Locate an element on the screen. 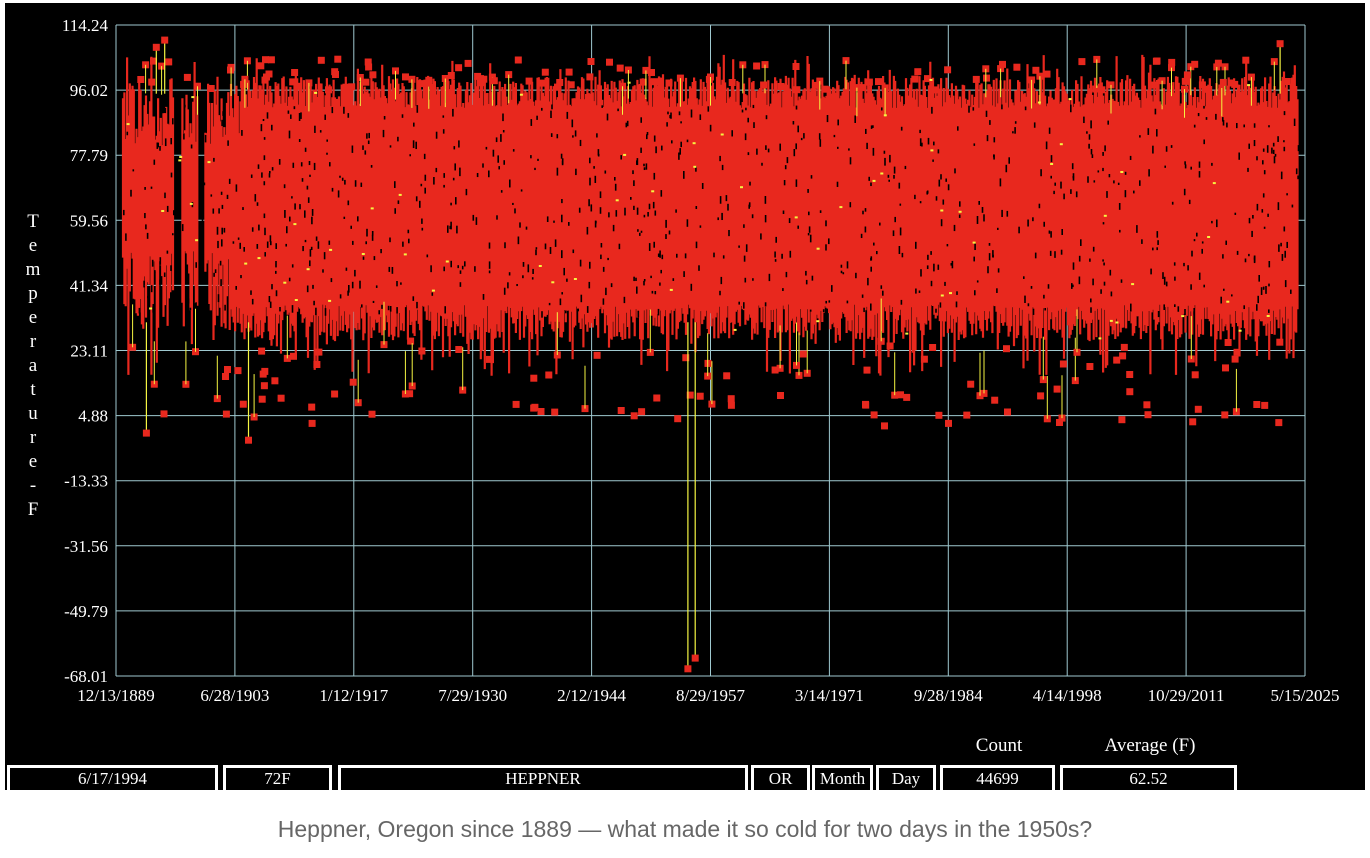 Image resolution: width=1370 pixels, height=858 pixels. month-button: Month is located at coordinates (842, 779).